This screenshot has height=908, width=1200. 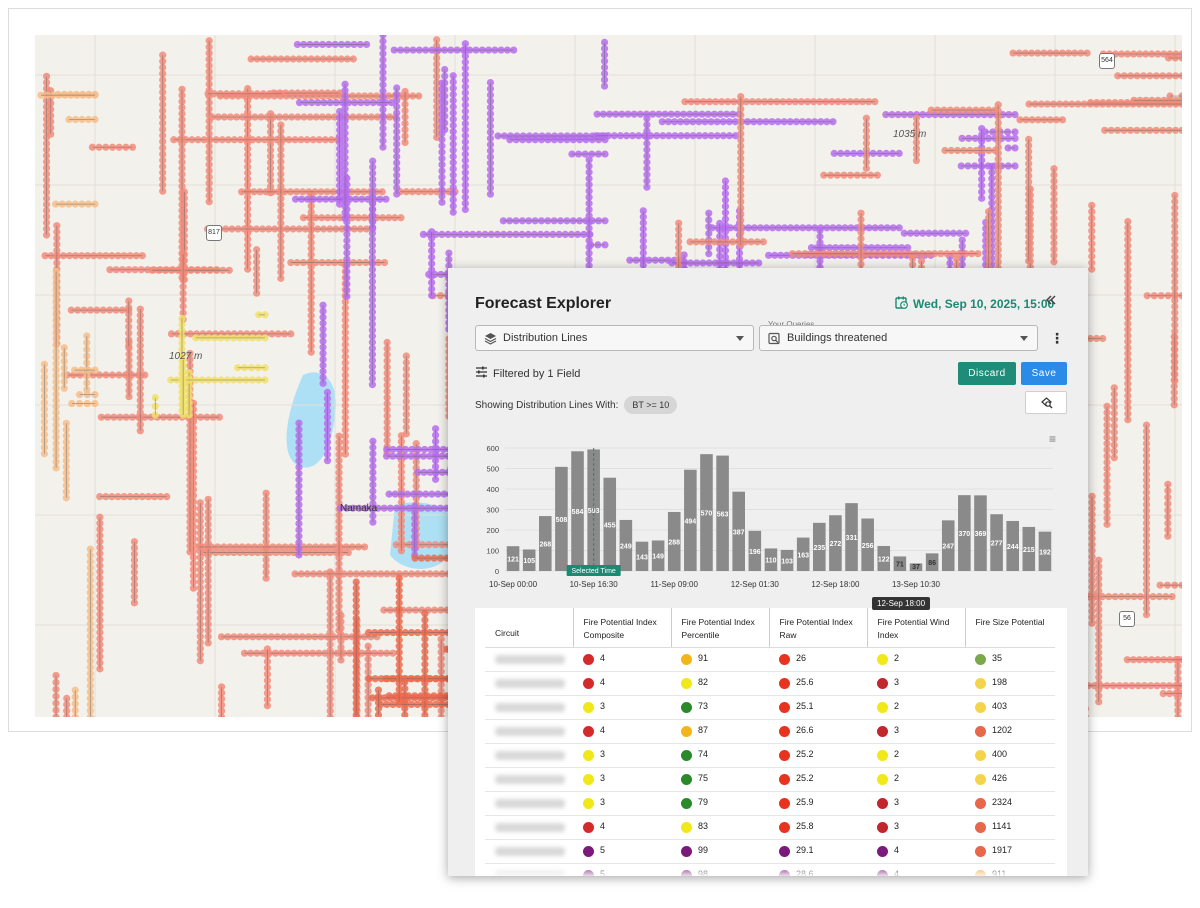 What do you see at coordinates (1002, 826) in the screenshot?
I see `metric-value: 1141` at bounding box center [1002, 826].